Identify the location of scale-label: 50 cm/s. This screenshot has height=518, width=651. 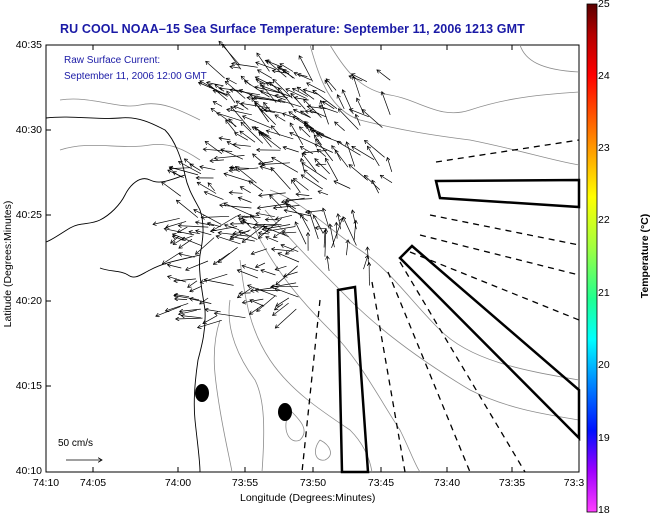
(76, 443).